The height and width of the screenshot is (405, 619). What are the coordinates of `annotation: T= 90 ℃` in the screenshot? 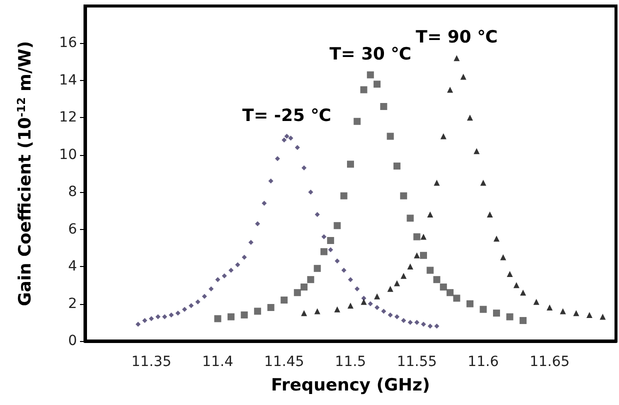 It's located at (457, 38).